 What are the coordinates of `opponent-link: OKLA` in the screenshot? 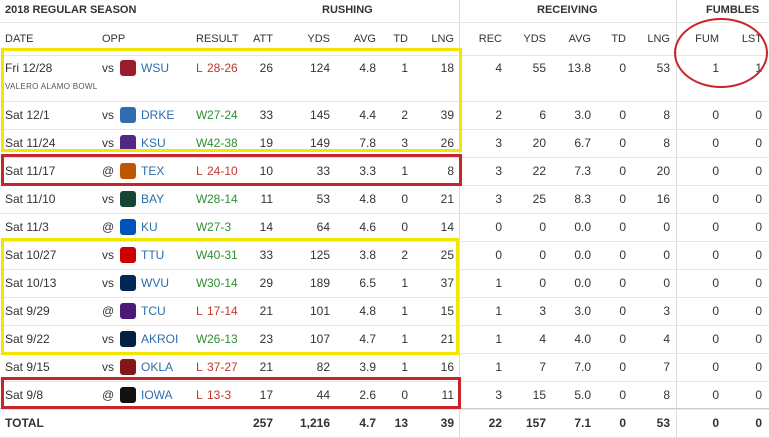 It's located at (157, 367).